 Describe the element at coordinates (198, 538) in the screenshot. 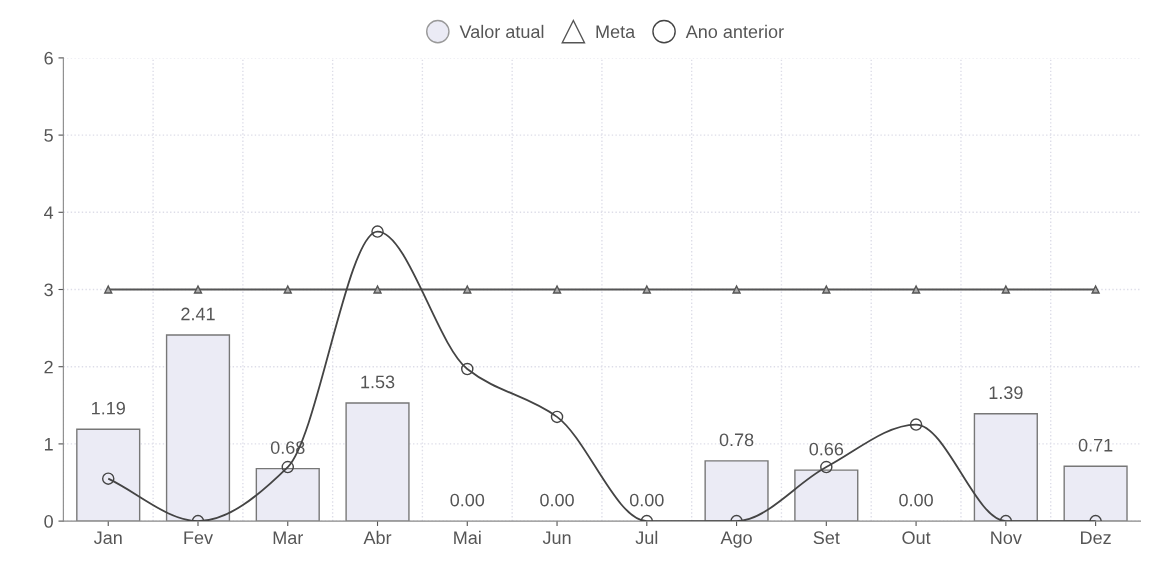

I see `x-tick-label: Fev` at that location.